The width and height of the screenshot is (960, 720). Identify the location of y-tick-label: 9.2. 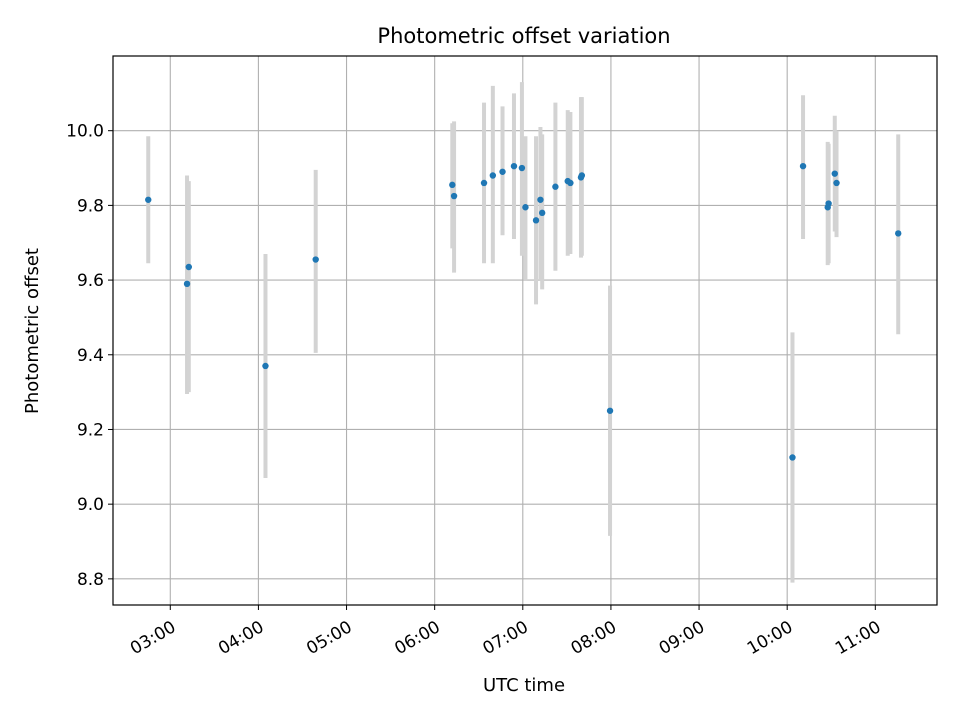
(90, 430).